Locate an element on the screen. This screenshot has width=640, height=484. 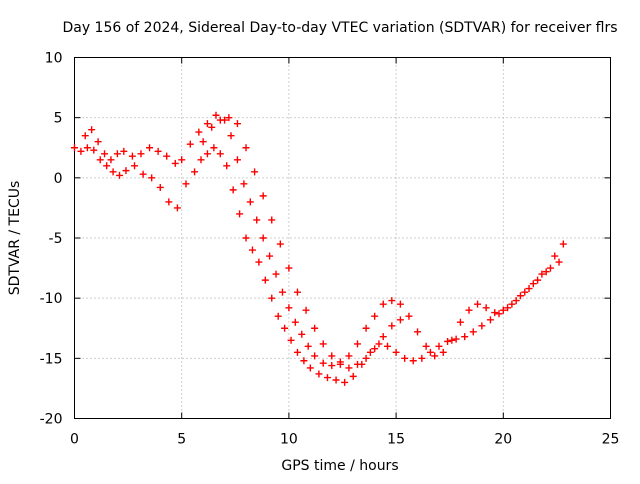
y-tick-label: -20 is located at coordinates (51, 420).